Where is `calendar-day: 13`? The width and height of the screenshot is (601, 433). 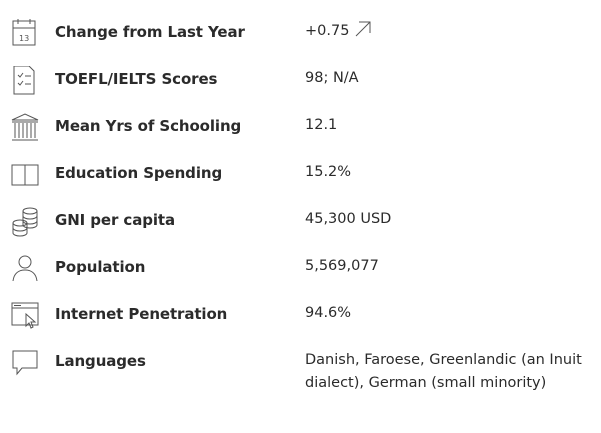
calendar-day: 13 is located at coordinates (24, 38).